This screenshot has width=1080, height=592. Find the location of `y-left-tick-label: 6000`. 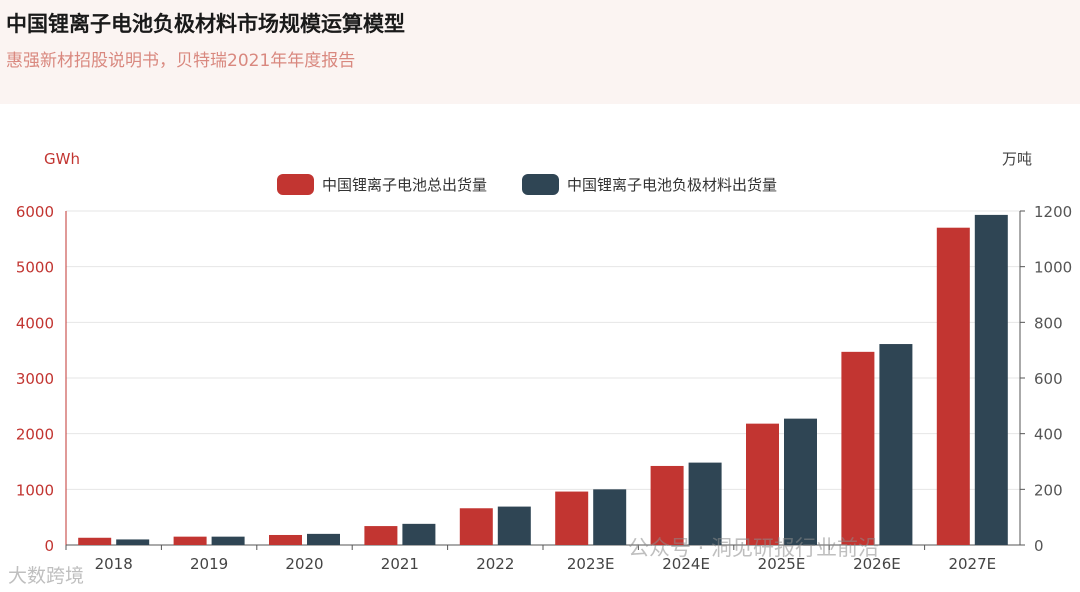

y-left-tick-label: 6000 is located at coordinates (35, 212).